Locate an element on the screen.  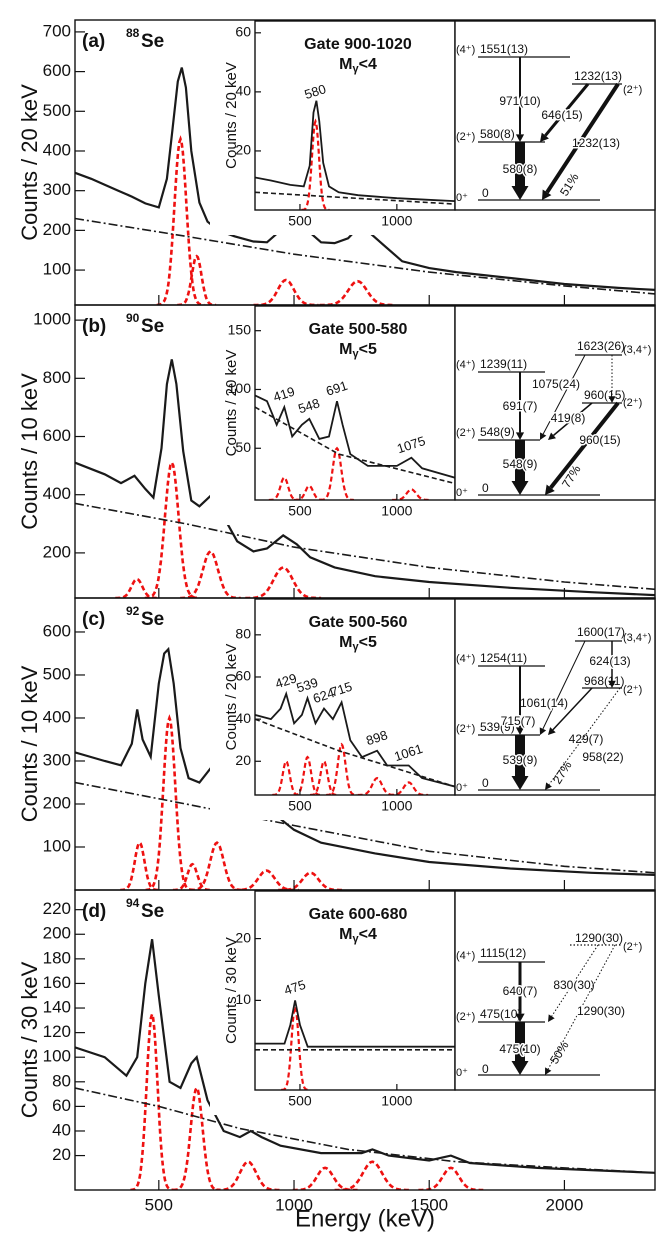
condition-part: <4 is located at coordinates (368, 64).